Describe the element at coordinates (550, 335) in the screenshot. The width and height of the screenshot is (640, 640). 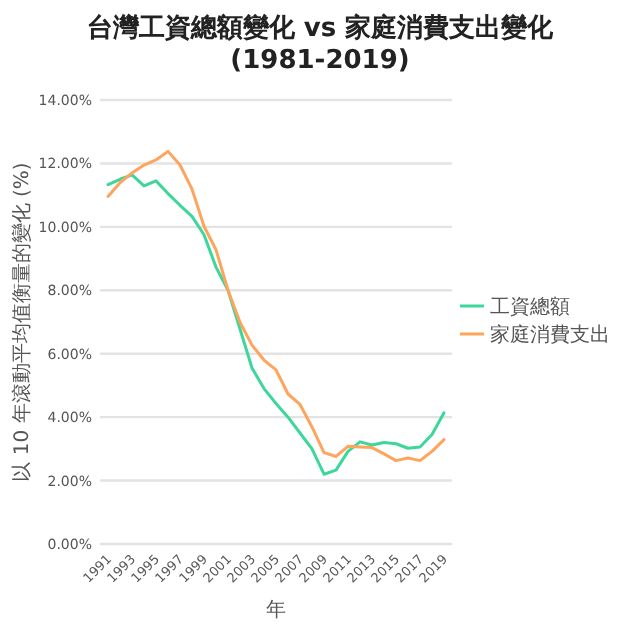
I see `legend-label: 家庭消費支出` at that location.